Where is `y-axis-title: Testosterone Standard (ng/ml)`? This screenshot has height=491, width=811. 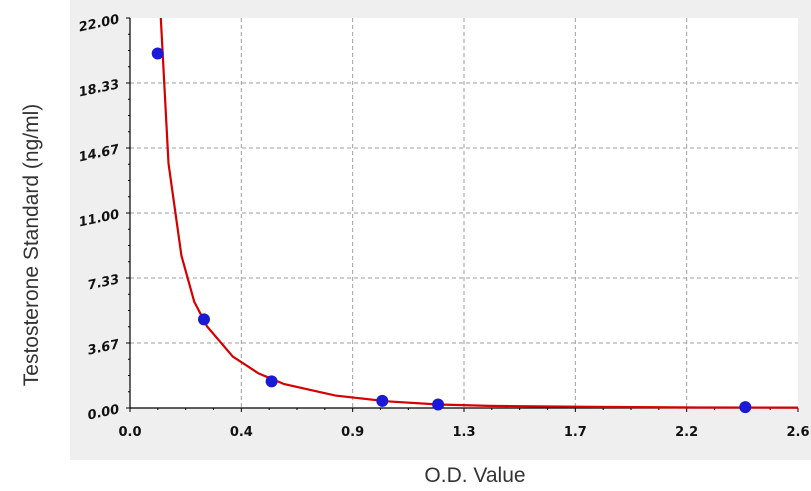
y-axis-title: Testosterone Standard (ng/ml) is located at coordinates (31, 245).